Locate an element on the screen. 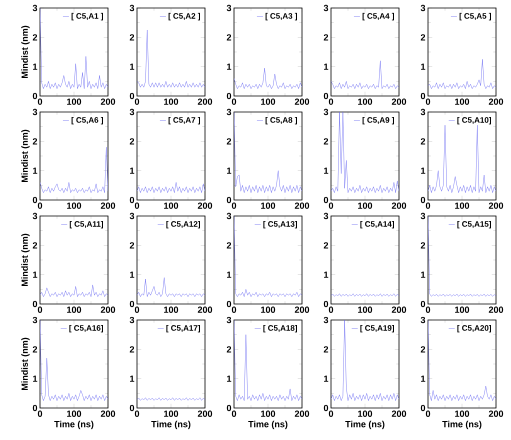 This screenshot has width=511, height=440. y-axis-title: Mindist (nm) is located at coordinates (25, 52).